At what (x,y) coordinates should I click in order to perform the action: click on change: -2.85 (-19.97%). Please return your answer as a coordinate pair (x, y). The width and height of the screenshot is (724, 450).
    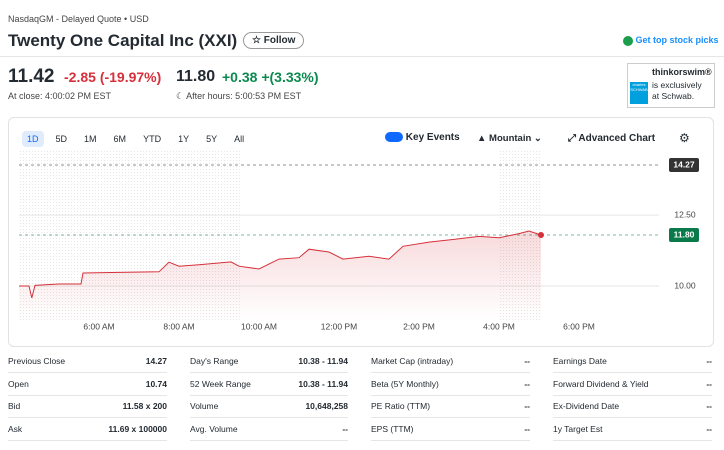
    Looking at the image, I should click on (112, 77).